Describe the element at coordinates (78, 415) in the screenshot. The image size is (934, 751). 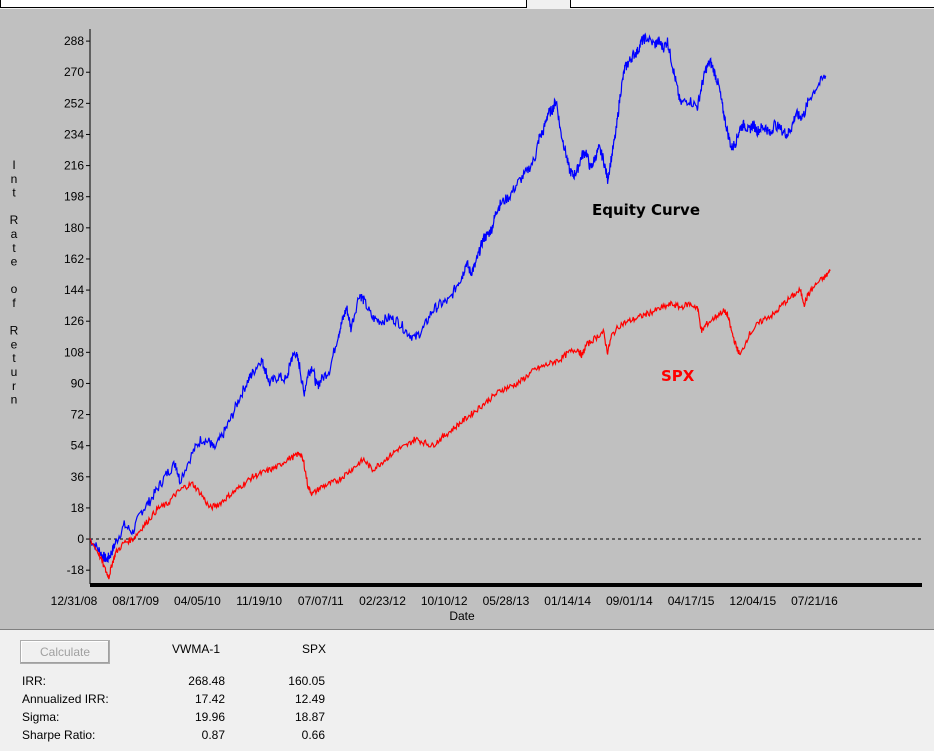
I see `y-tick-label: 72` at that location.